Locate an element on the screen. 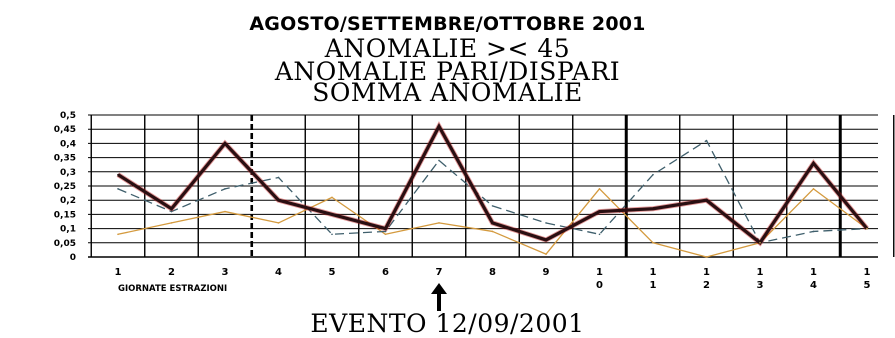 Image resolution: width=895 pixels, height=338 pixels. x-tick-label: 8 is located at coordinates (492, 272).